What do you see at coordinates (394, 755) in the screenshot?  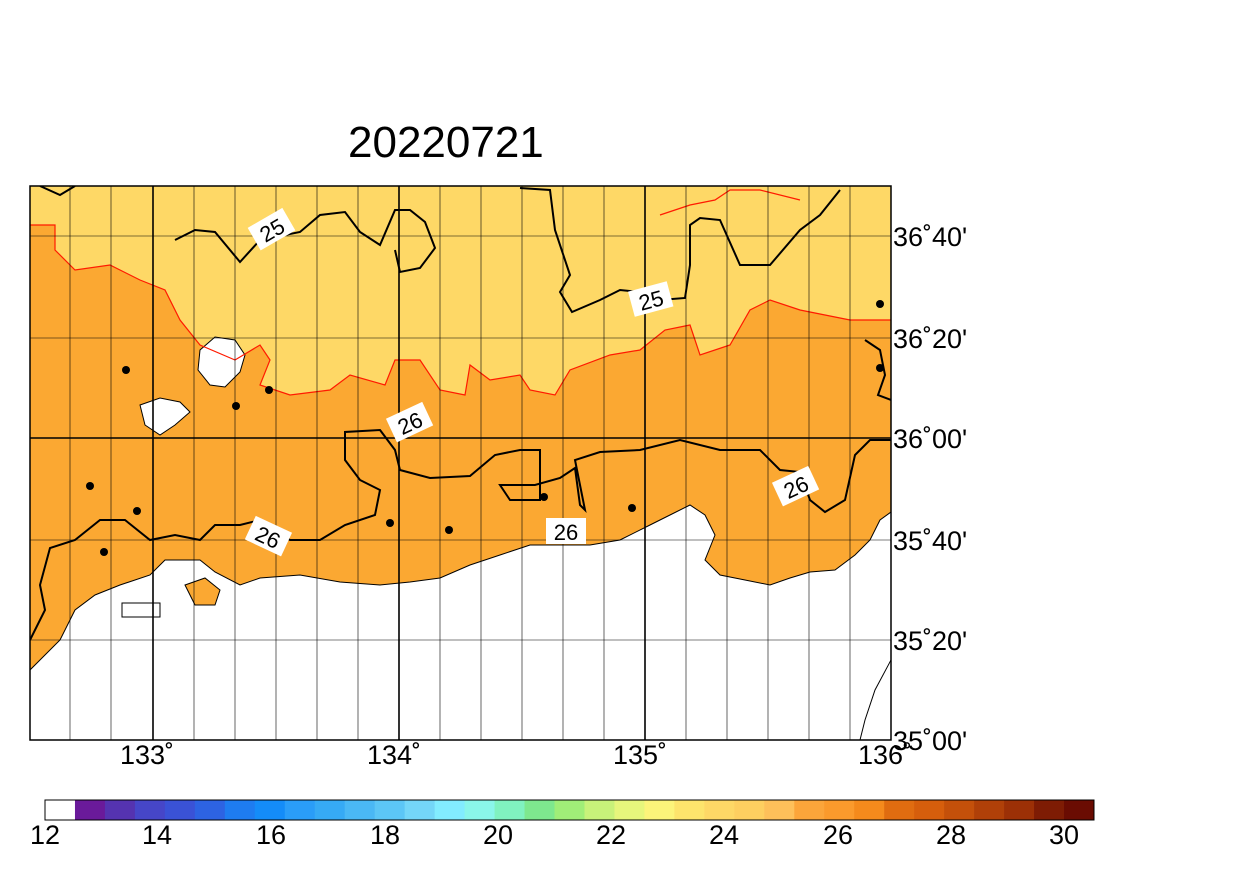 I see `lon-label: 134˚` at bounding box center [394, 755].